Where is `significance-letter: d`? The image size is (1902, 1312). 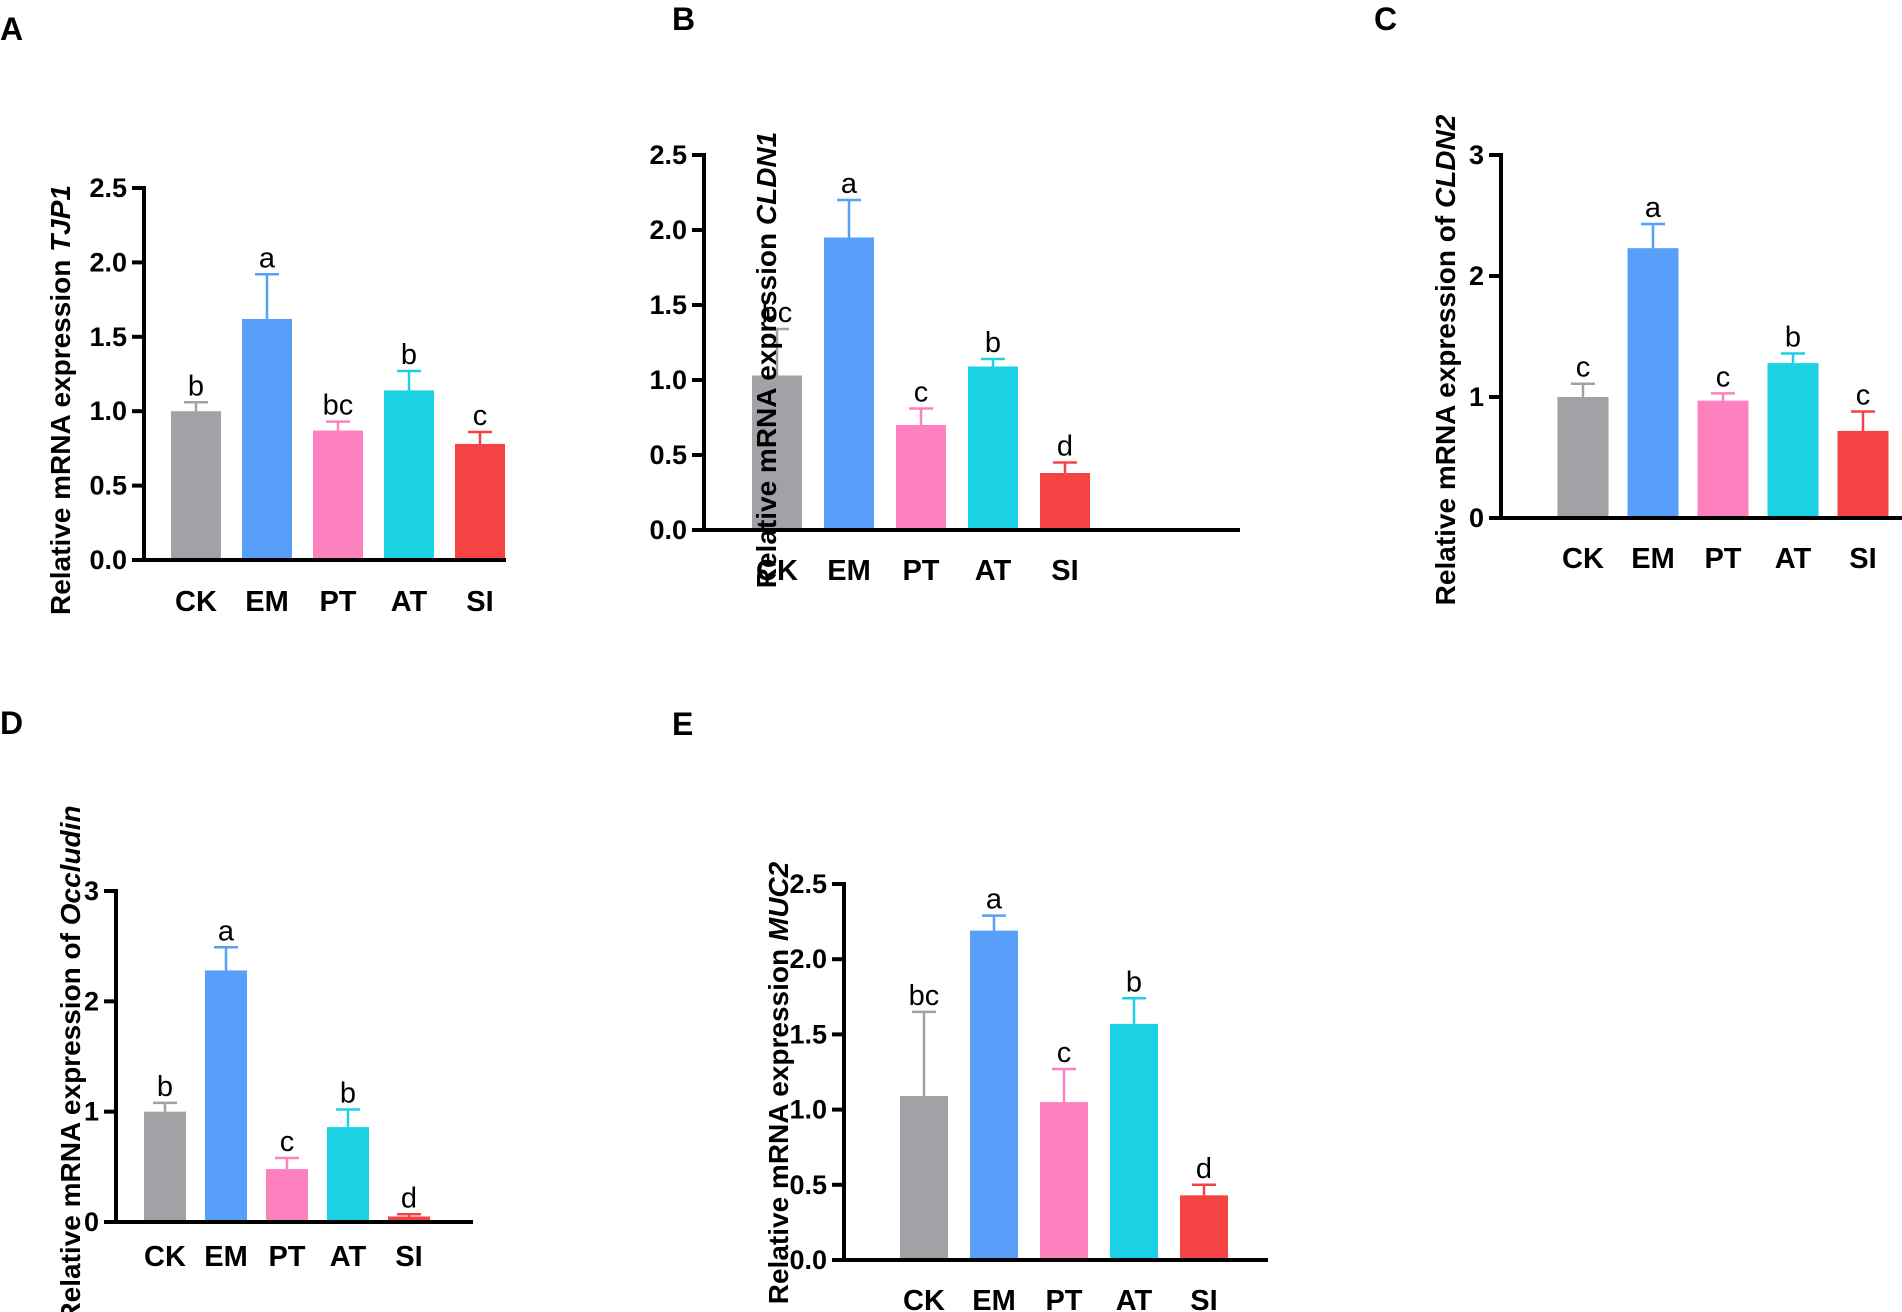
significance-letter: d is located at coordinates (1204, 1169).